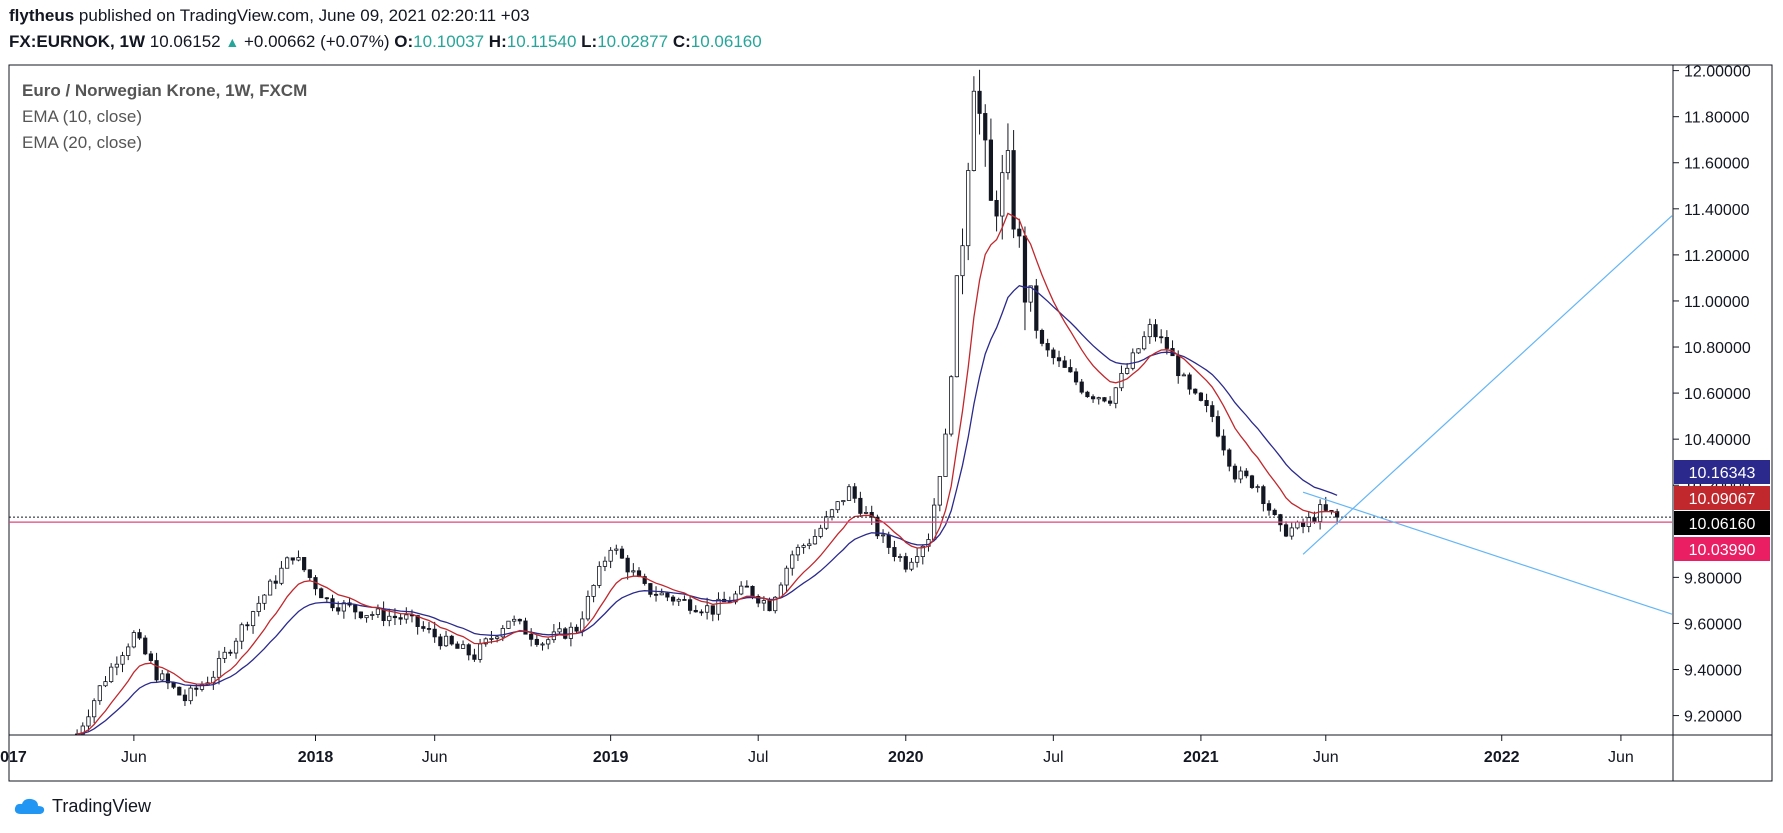 The height and width of the screenshot is (833, 1783). What do you see at coordinates (1717, 440) in the screenshot?
I see `price-tick-label: 10.40000` at bounding box center [1717, 440].